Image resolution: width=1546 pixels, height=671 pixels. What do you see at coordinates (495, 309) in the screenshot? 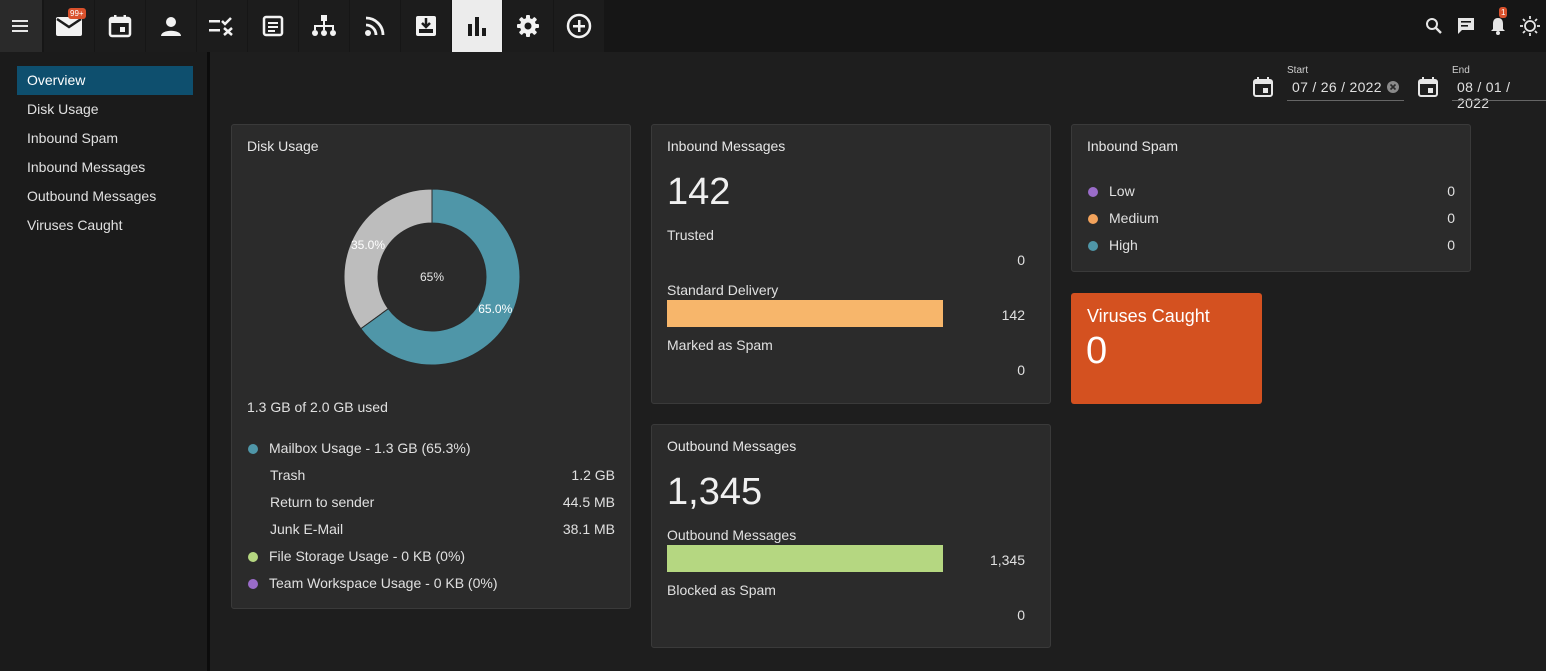
I see `donut-used-label: 65.0%` at bounding box center [495, 309].